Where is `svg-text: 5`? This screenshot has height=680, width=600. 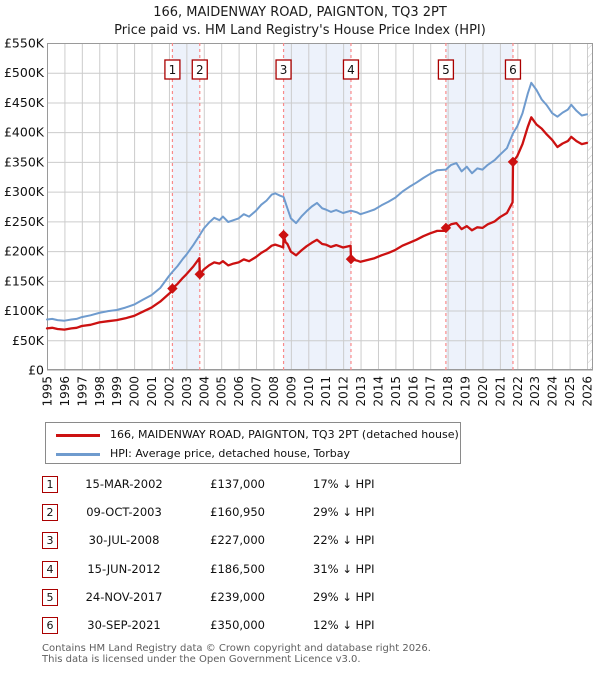 svg-text: 5 is located at coordinates (446, 70).